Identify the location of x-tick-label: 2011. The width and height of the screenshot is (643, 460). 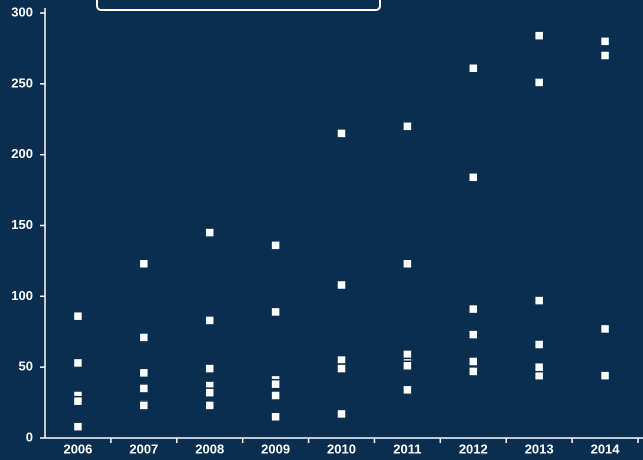
(407, 448).